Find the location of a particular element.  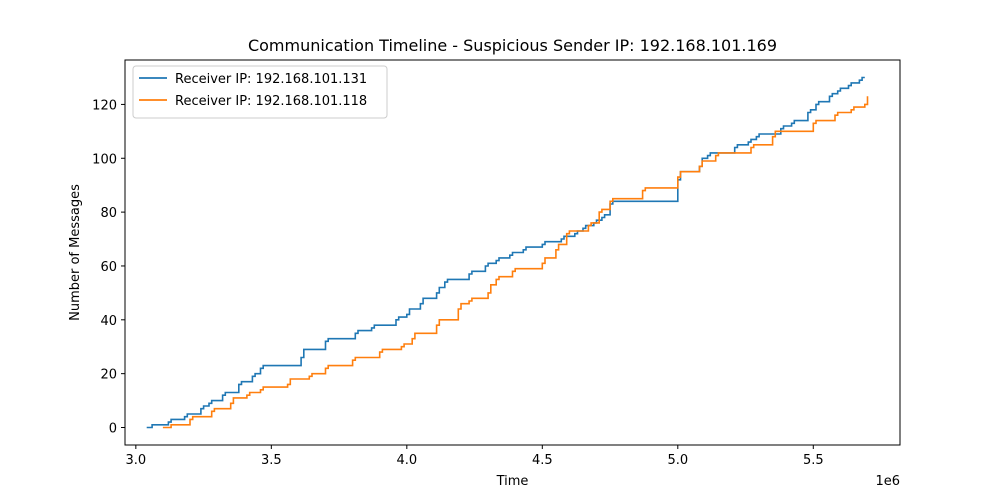

y-tick-label: 120 is located at coordinates (104, 105).